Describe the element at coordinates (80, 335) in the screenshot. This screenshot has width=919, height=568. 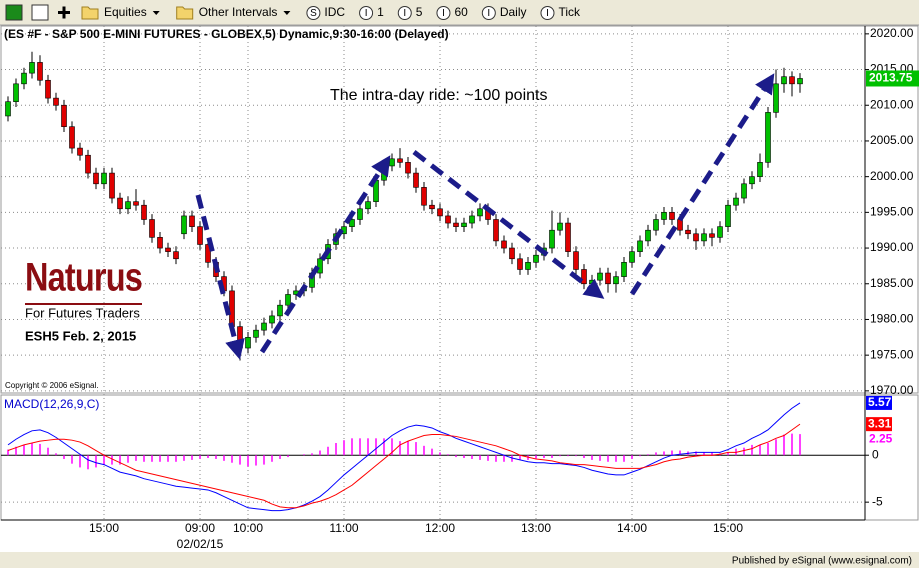
I see `brand-note: ESH5 Feb. 2, 2015` at that location.